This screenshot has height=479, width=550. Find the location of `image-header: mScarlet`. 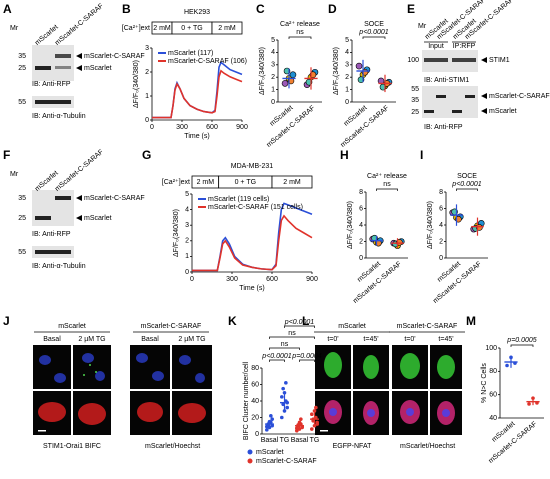

image-header: mScarlet is located at coordinates (72, 326).